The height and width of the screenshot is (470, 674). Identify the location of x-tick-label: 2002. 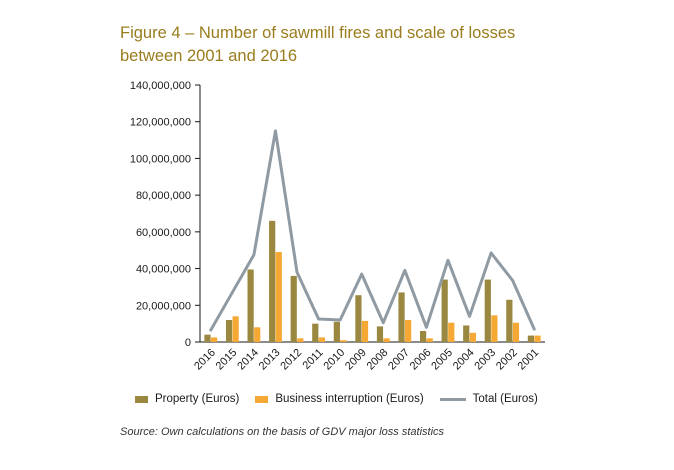
(507, 360).